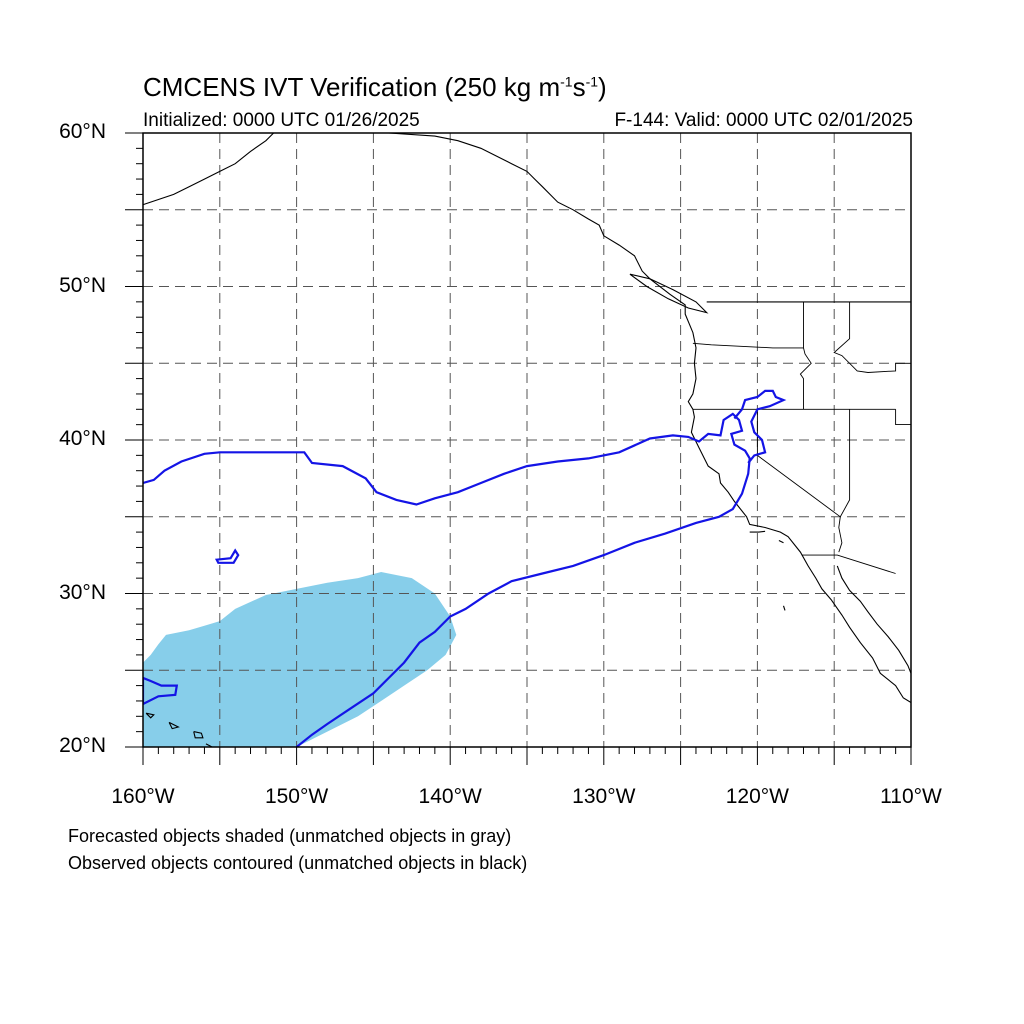  I want to click on lon-tick-label: 150°W, so click(296, 796).